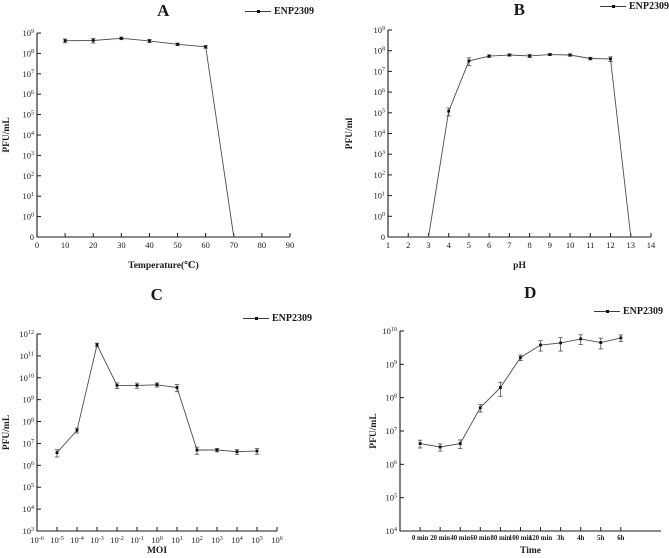  I want to click on svg-text: 10-3, so click(97, 540).